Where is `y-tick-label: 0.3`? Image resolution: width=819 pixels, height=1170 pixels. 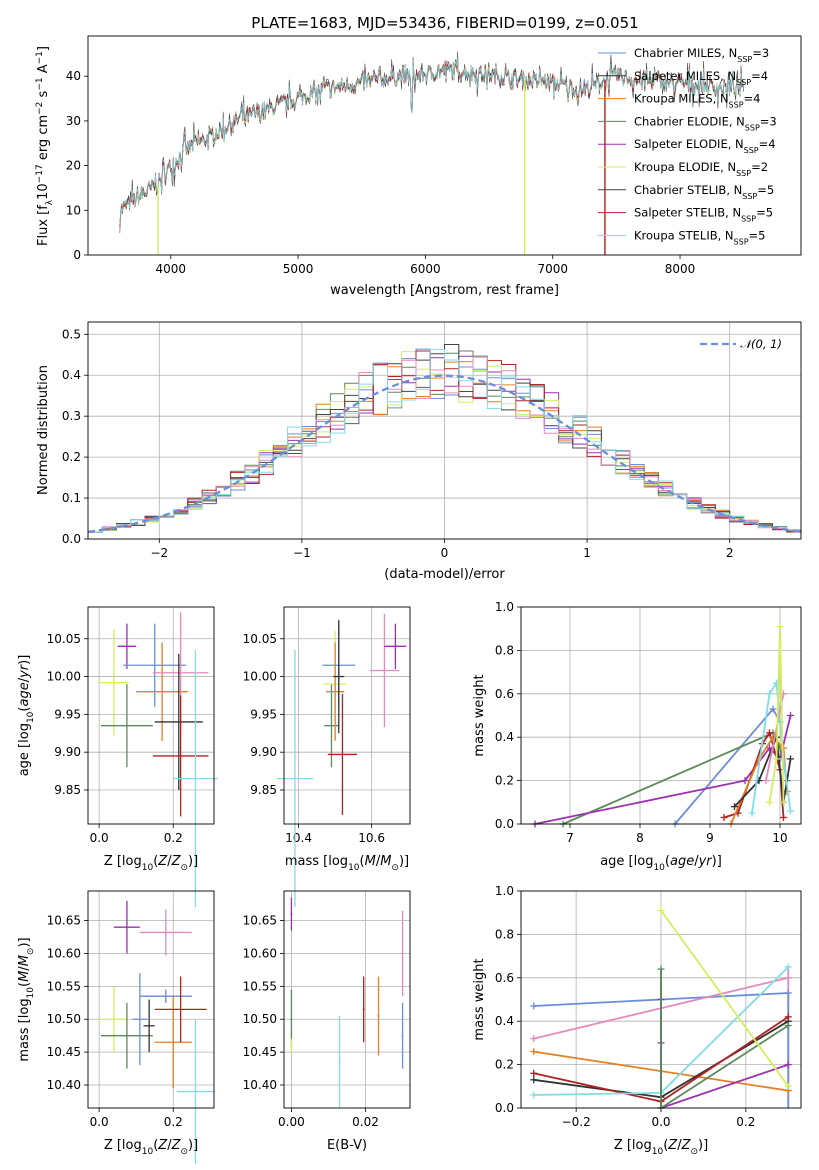
y-tick-label: 0.3 is located at coordinates (71, 416).